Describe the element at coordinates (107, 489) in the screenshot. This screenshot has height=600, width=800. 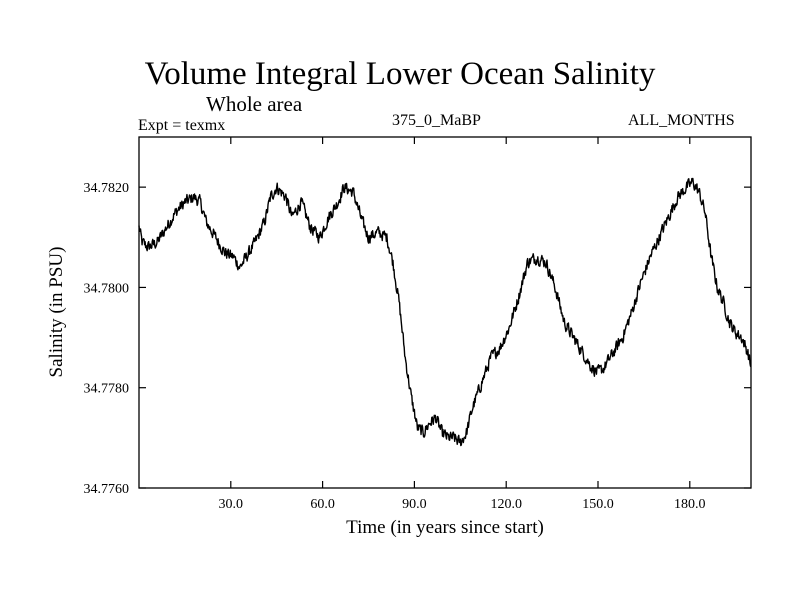
I see `y-tick-label: 34.7760` at that location.